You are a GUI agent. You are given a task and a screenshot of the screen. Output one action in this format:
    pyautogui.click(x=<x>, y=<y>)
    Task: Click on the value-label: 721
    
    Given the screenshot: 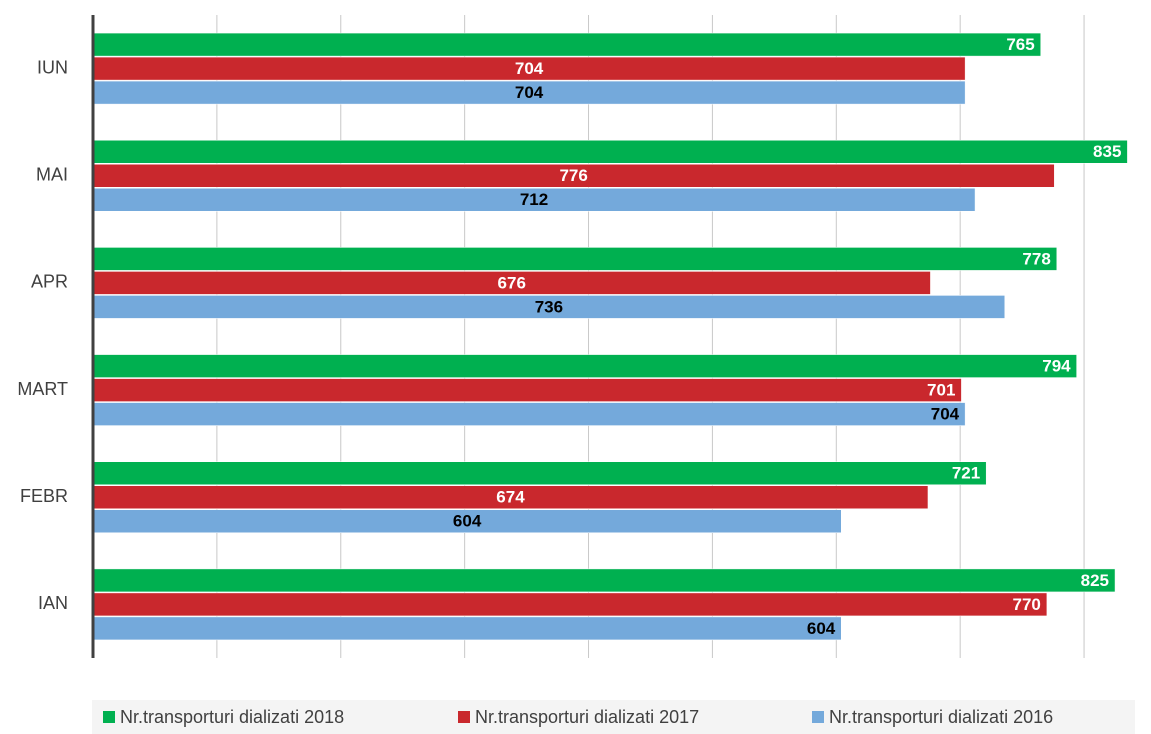 What is the action you would take?
    pyautogui.click(x=966, y=473)
    